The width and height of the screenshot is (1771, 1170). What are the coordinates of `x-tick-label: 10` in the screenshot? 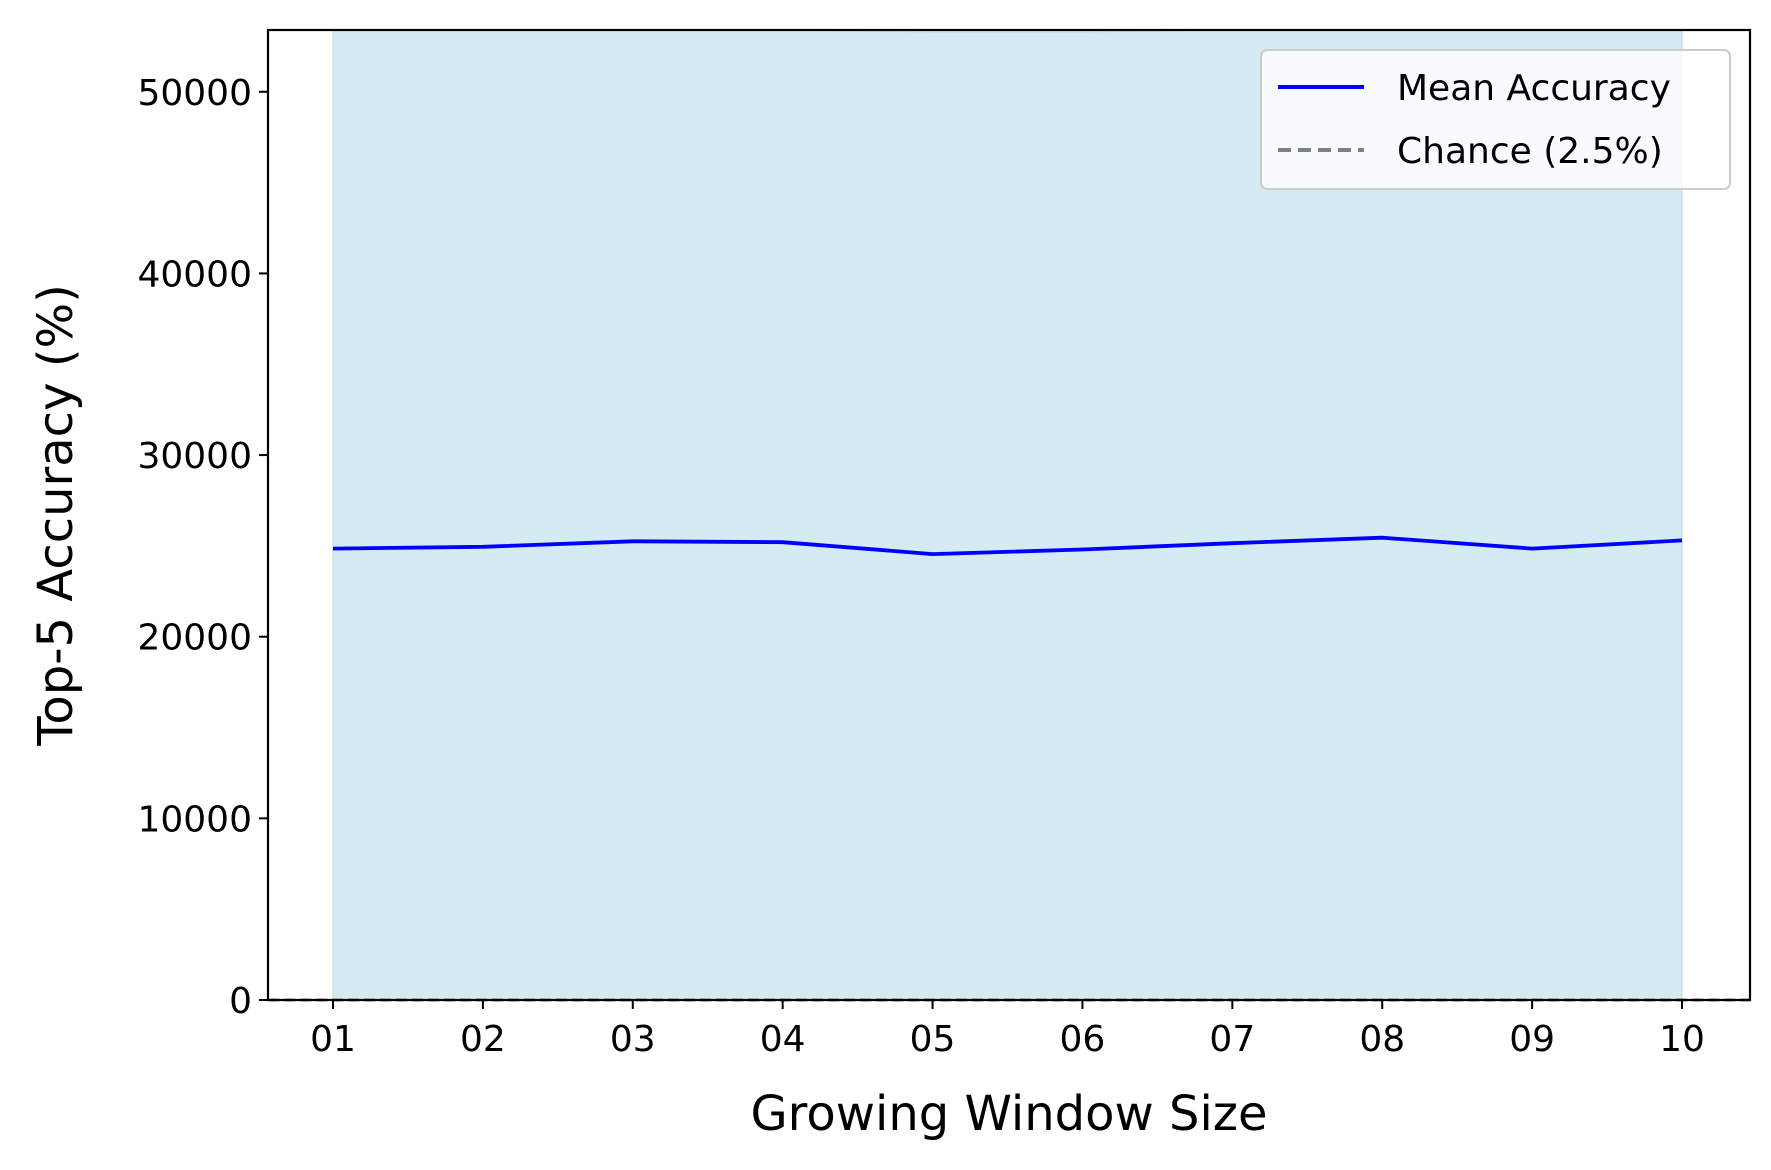 It's located at (1682, 1039).